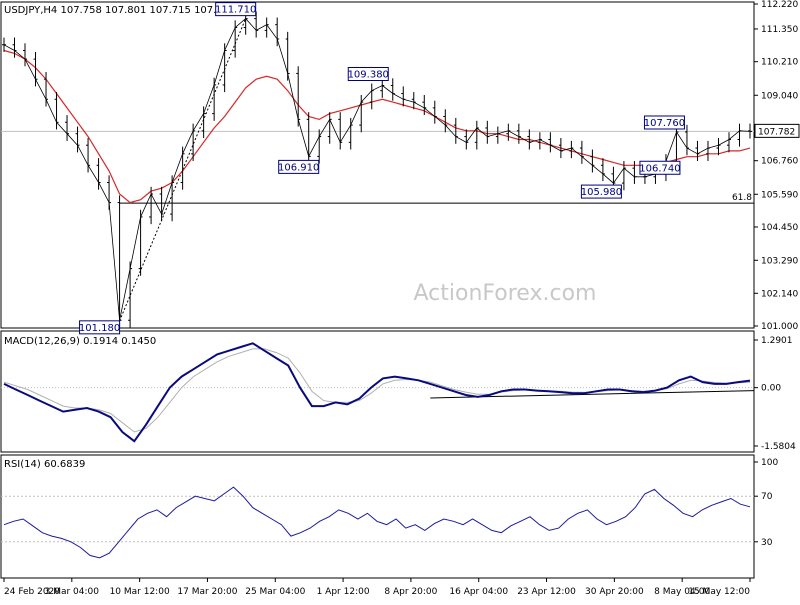 This screenshot has height=605, width=800. What do you see at coordinates (767, 497) in the screenshot?
I see `rsi-y-tick-label: 70` at bounding box center [767, 497].